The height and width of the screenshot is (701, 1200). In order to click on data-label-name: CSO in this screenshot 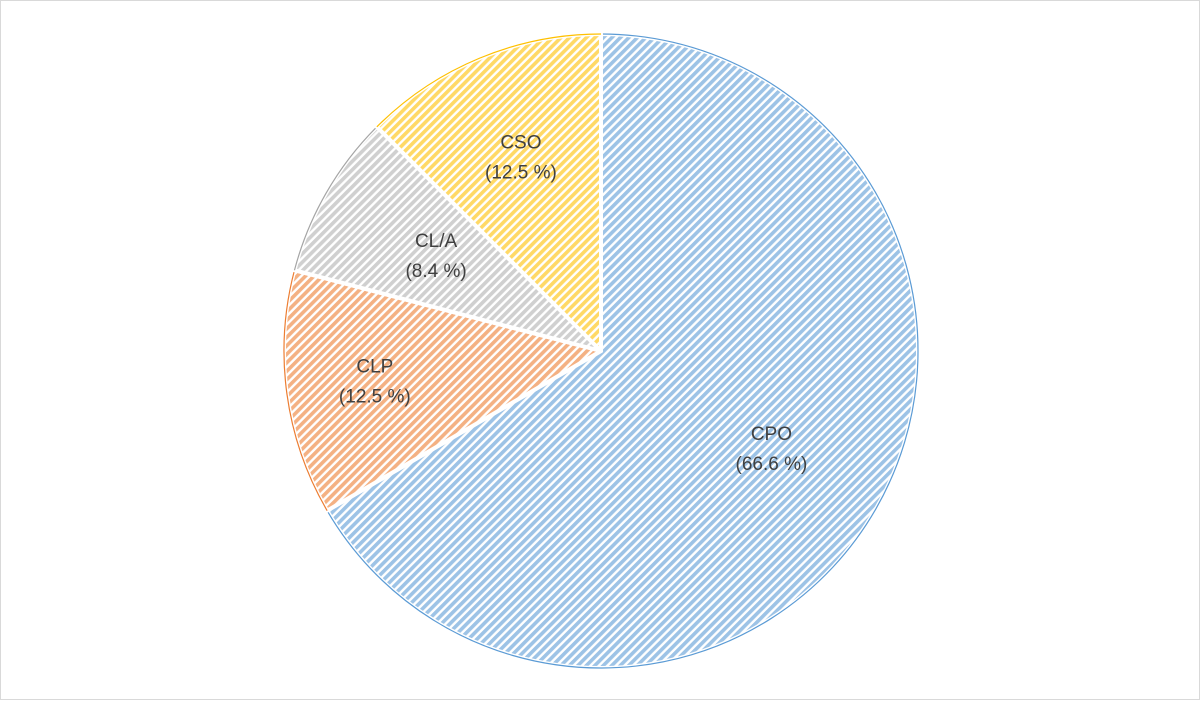, I will do `click(520, 143)`.